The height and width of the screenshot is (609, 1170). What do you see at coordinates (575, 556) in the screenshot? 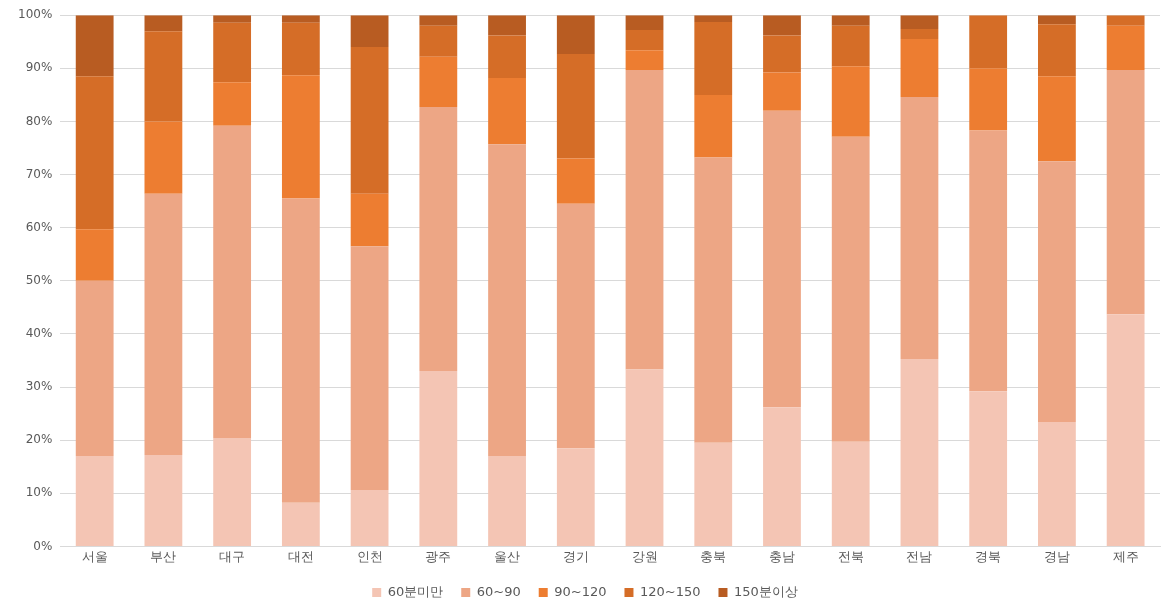
I see `x-tick-label: 경기` at bounding box center [575, 556].